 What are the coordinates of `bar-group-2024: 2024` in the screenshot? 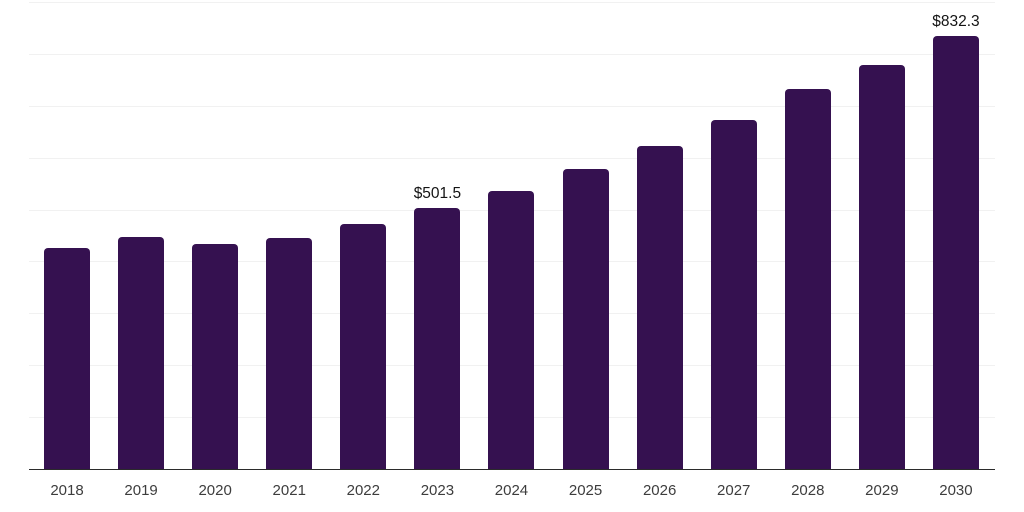 It's located at (511, 250).